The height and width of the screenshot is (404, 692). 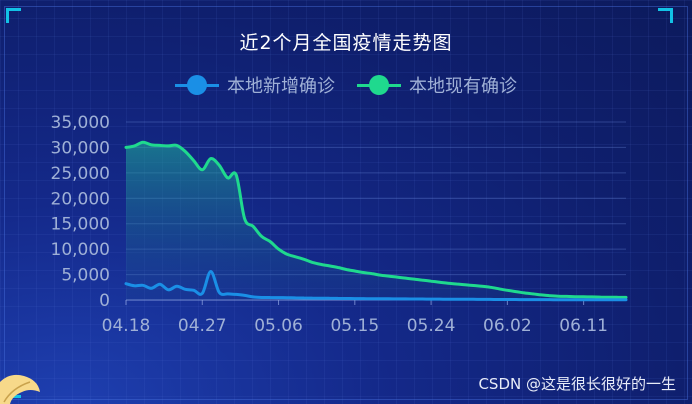 What do you see at coordinates (354, 326) in the screenshot?
I see `x-tick-label: 05.15` at bounding box center [354, 326].